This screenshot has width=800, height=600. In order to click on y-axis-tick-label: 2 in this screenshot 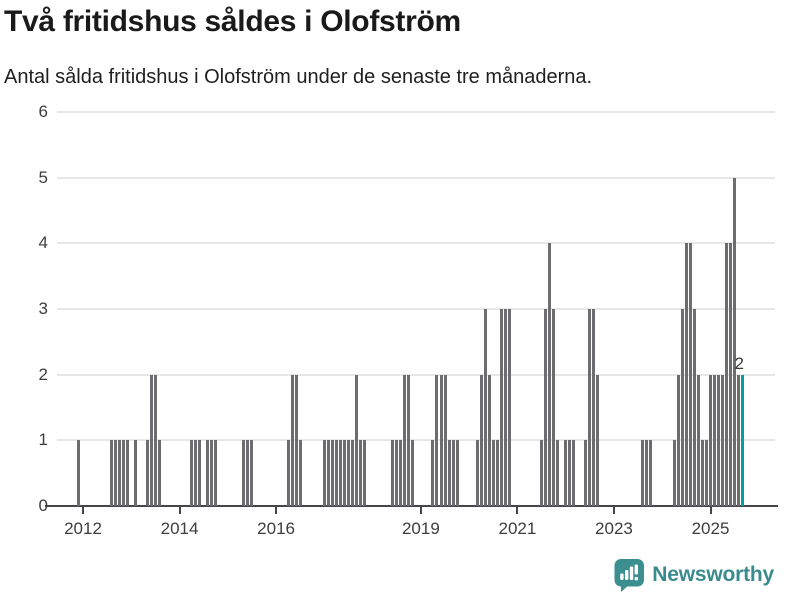, I will do `click(43, 374)`.